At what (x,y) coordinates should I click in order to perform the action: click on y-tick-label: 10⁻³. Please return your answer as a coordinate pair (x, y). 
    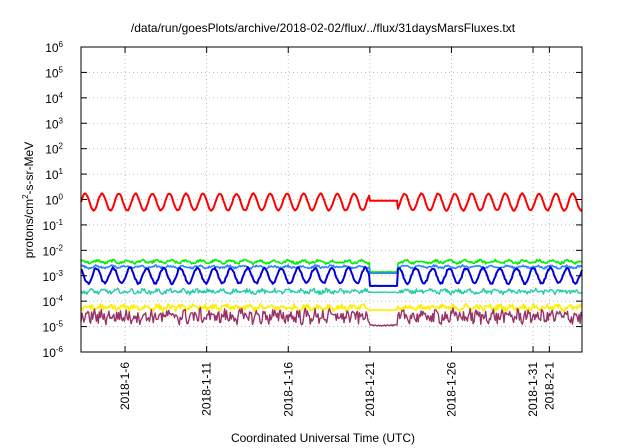
    Looking at the image, I should click on (53, 276).